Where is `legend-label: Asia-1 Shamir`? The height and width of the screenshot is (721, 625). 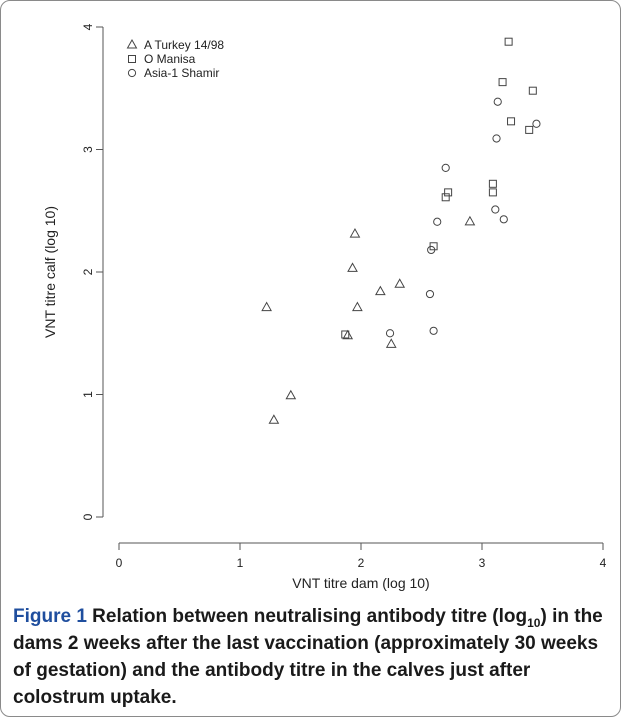
legend-label: Asia-1 Shamir is located at coordinates (181, 73).